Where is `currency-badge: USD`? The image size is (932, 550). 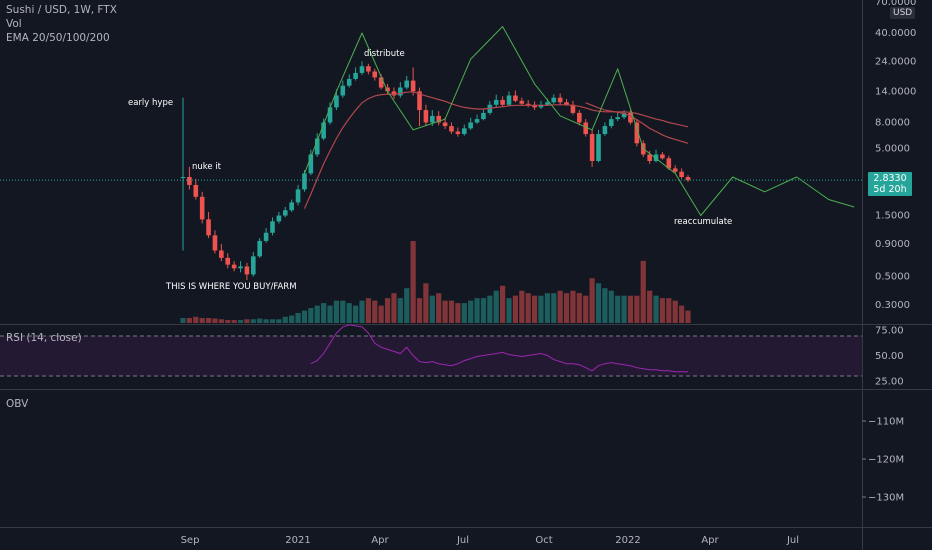
currency-badge: USD is located at coordinates (903, 13).